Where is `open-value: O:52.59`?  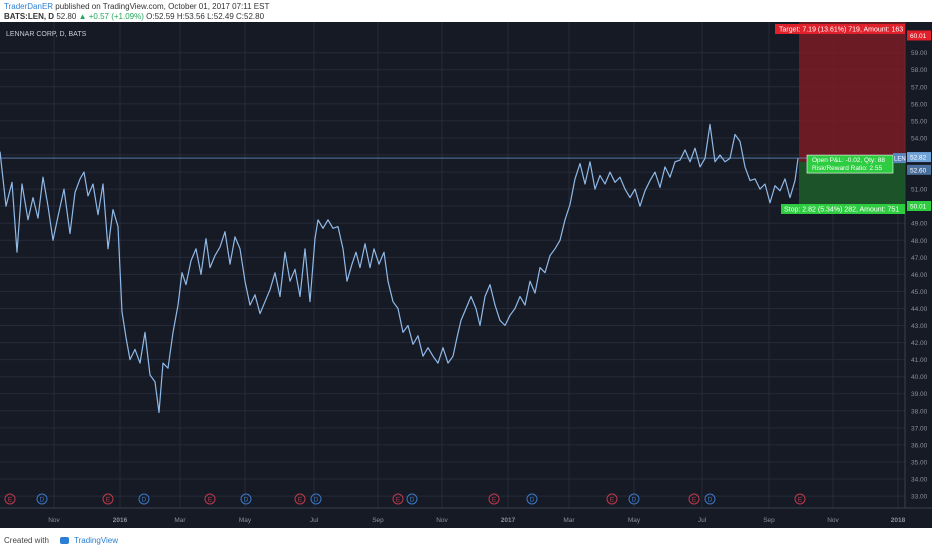
open-value: O:52.59 is located at coordinates (160, 16).